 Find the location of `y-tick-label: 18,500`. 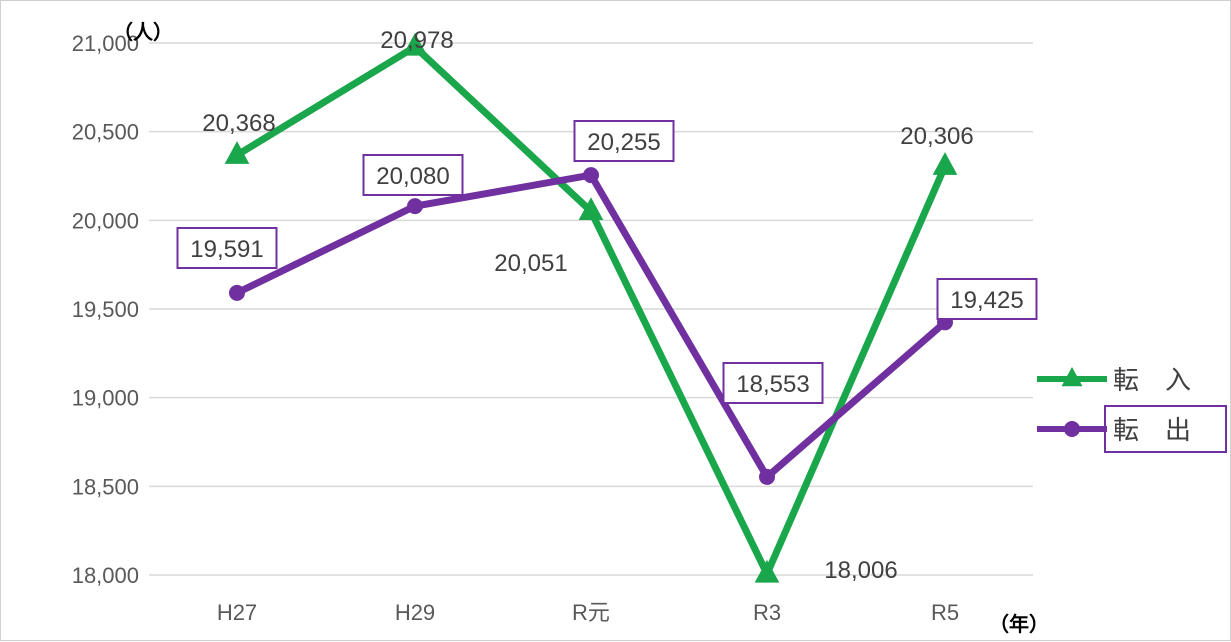

y-tick-label: 18,500 is located at coordinates (105, 486).